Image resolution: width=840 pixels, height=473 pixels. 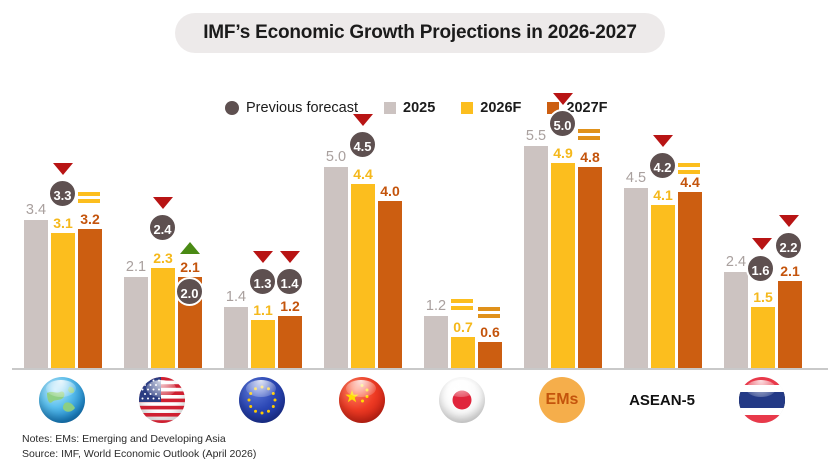 What do you see at coordinates (336, 157) in the screenshot?
I see `value-label-china-2025: 5.0` at bounding box center [336, 157].